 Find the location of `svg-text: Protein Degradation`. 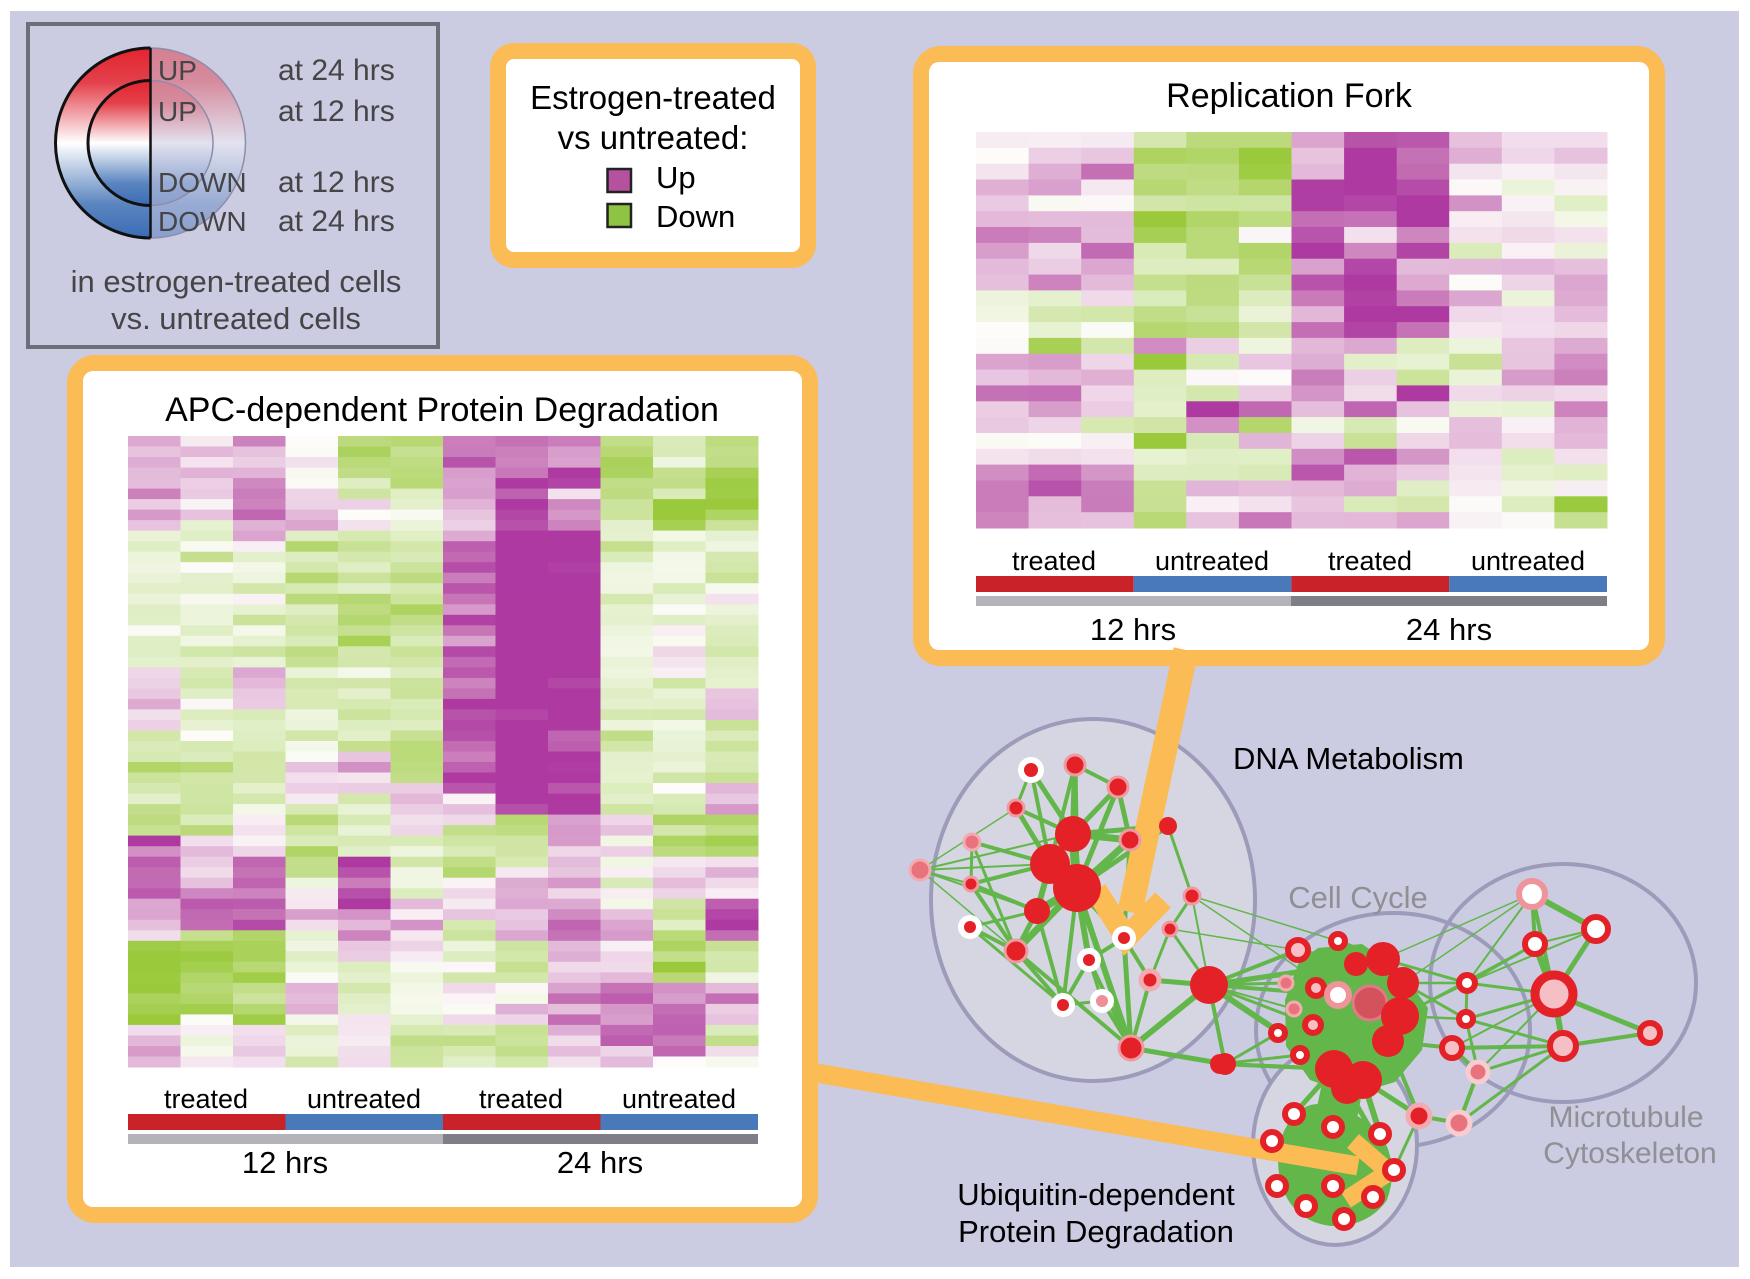

svg-text: Protein Degradation is located at coordinates (1096, 1231).